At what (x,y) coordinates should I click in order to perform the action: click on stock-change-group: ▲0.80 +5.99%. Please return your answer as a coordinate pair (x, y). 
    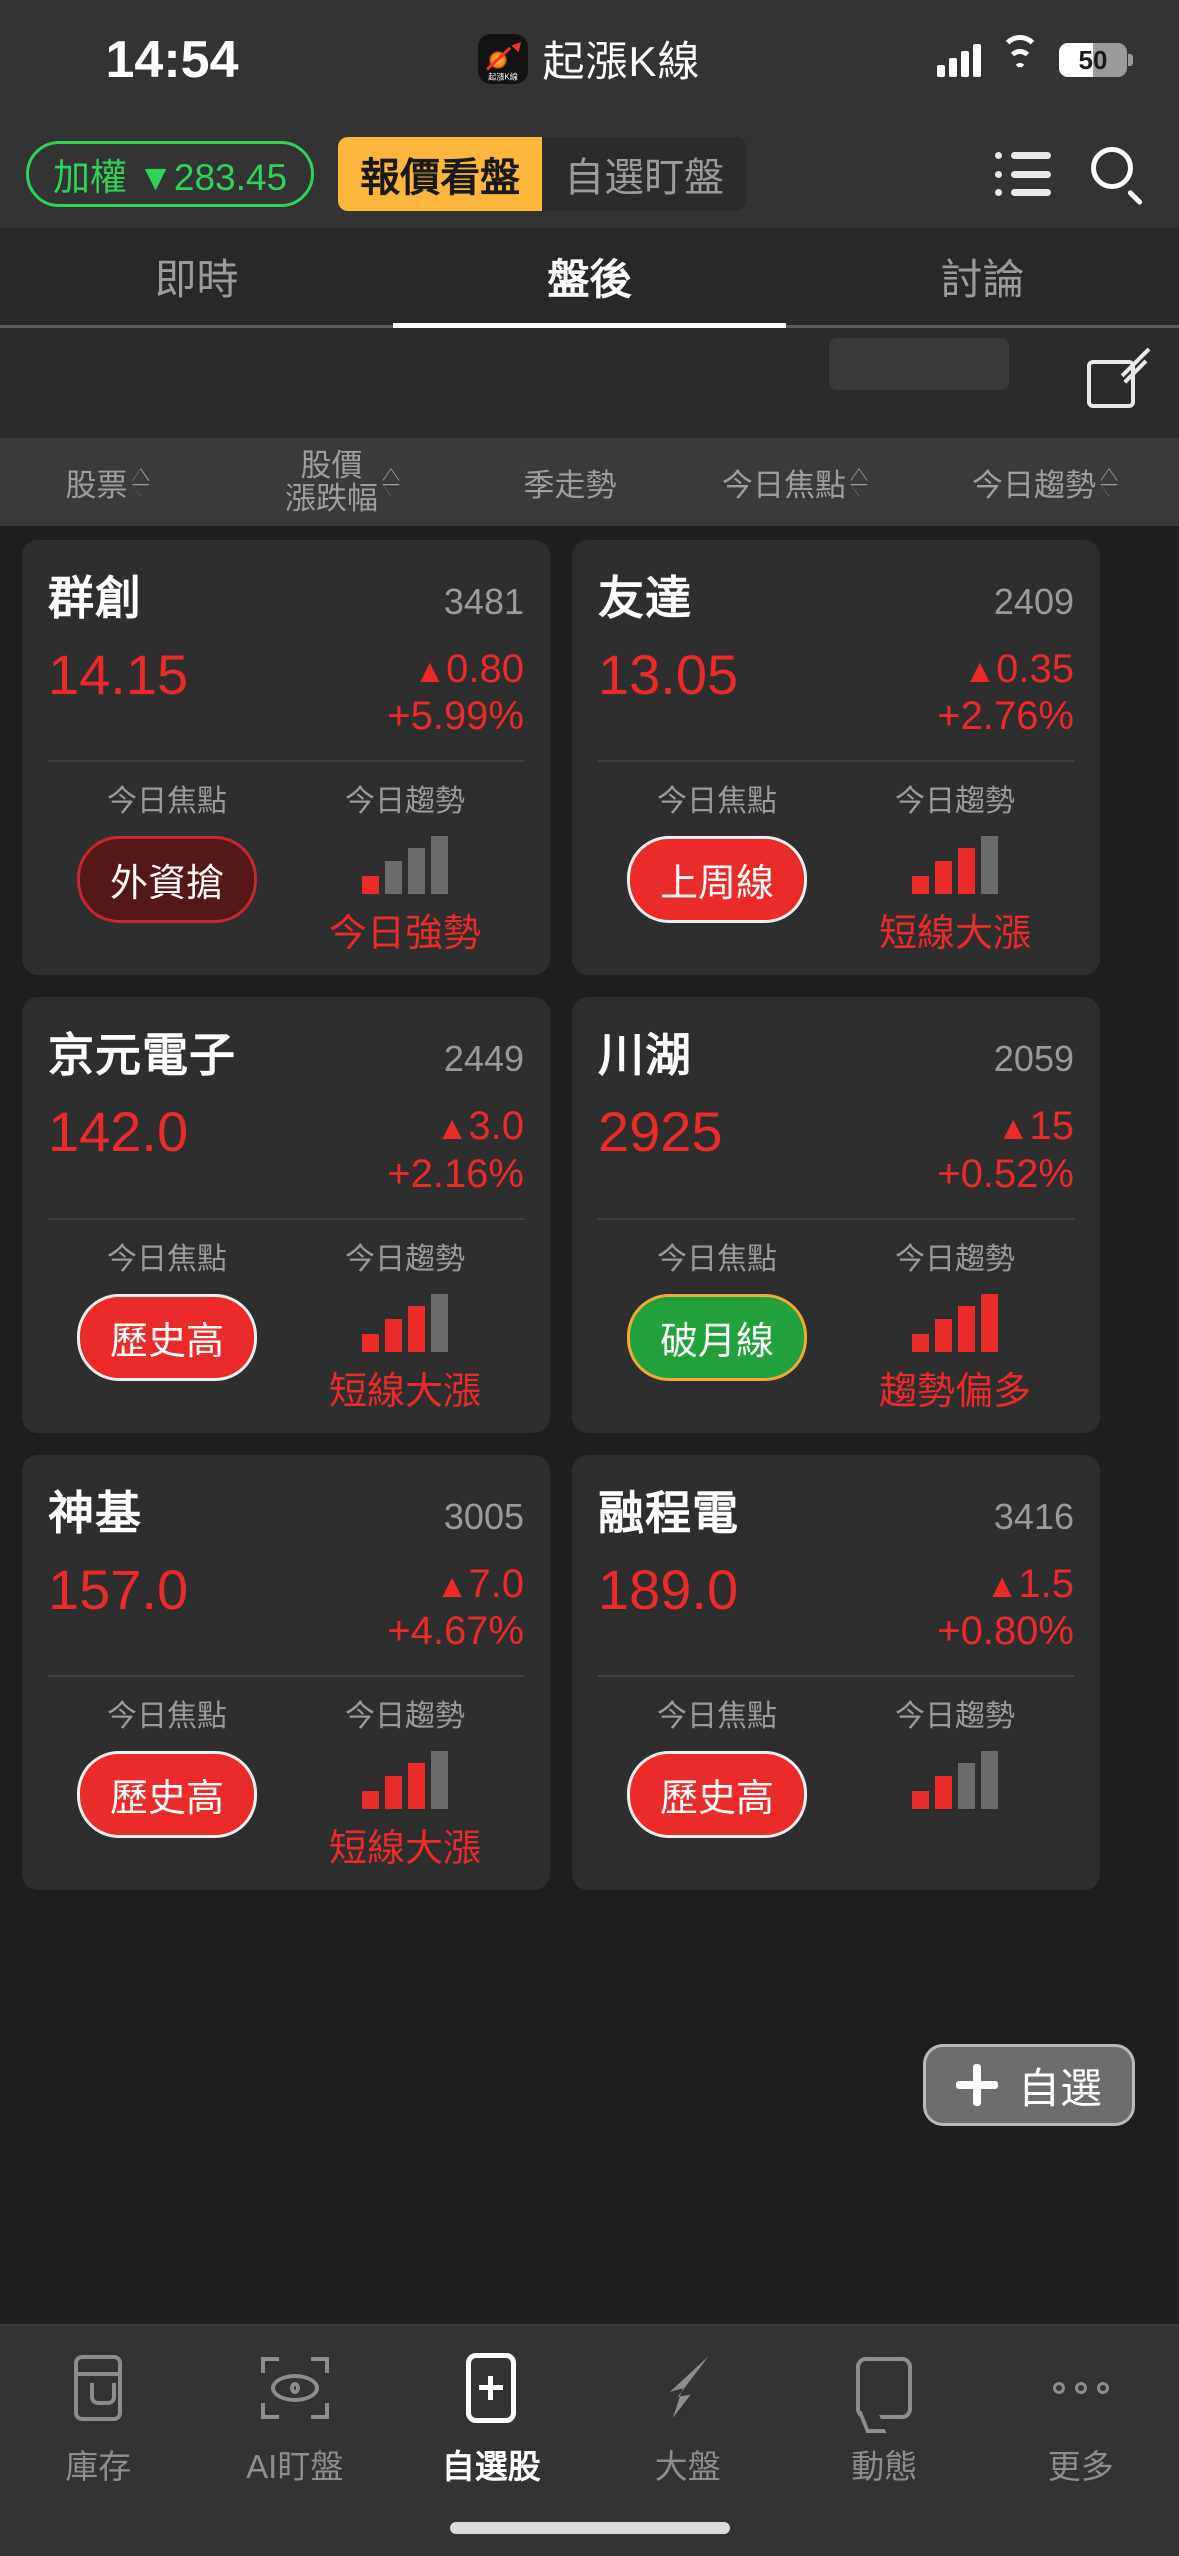
    Looking at the image, I should click on (455, 693).